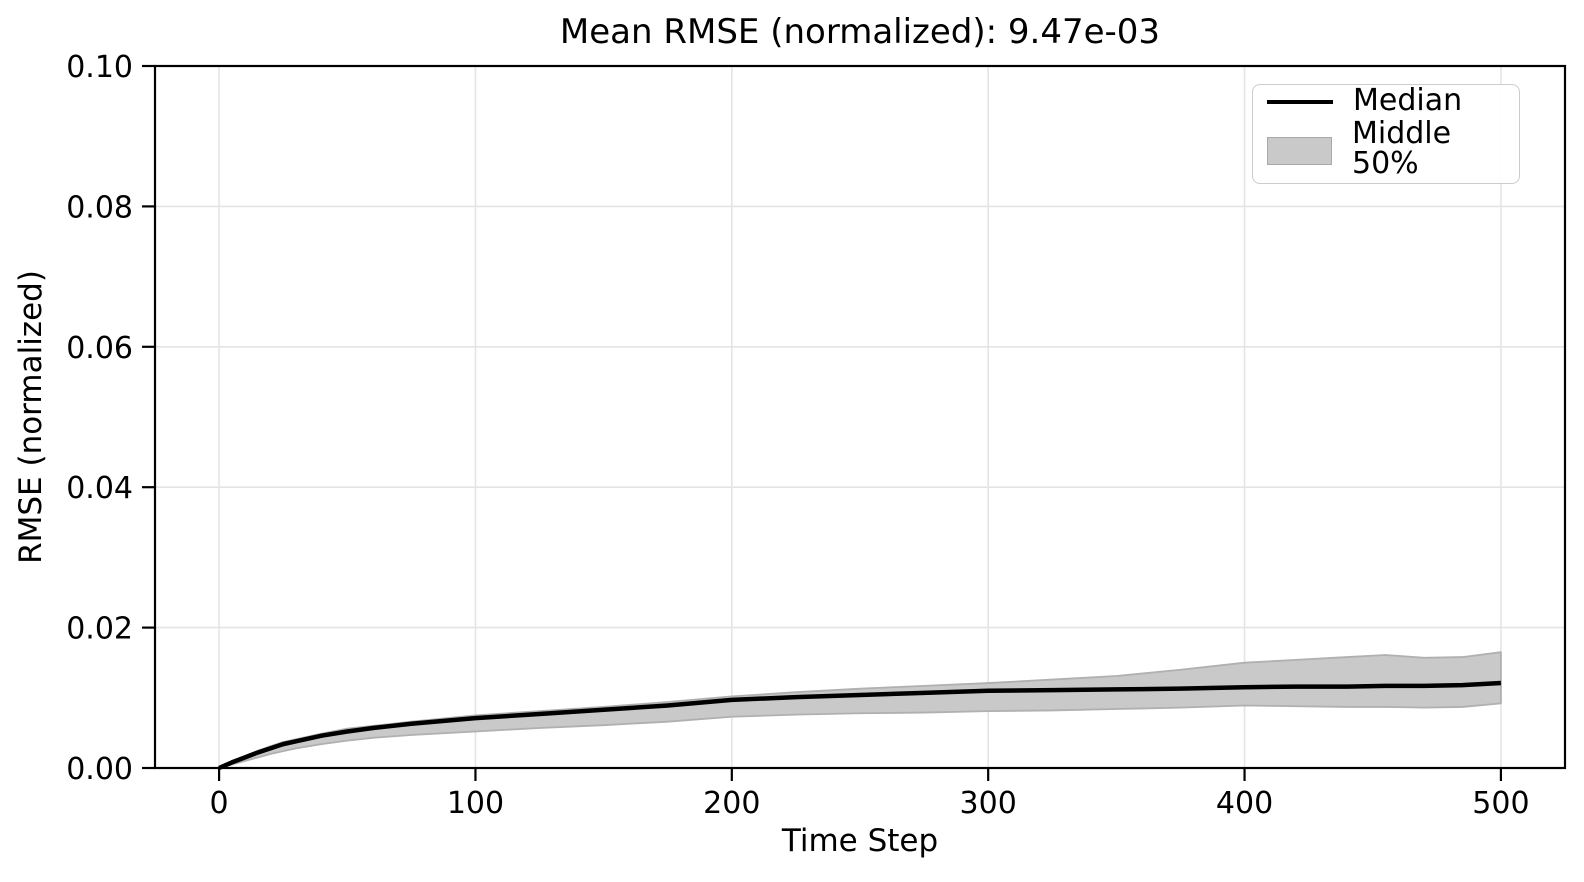 Image resolution: width=1584 pixels, height=882 pixels. I want to click on legend-entry-median: Median, so click(1393, 100).